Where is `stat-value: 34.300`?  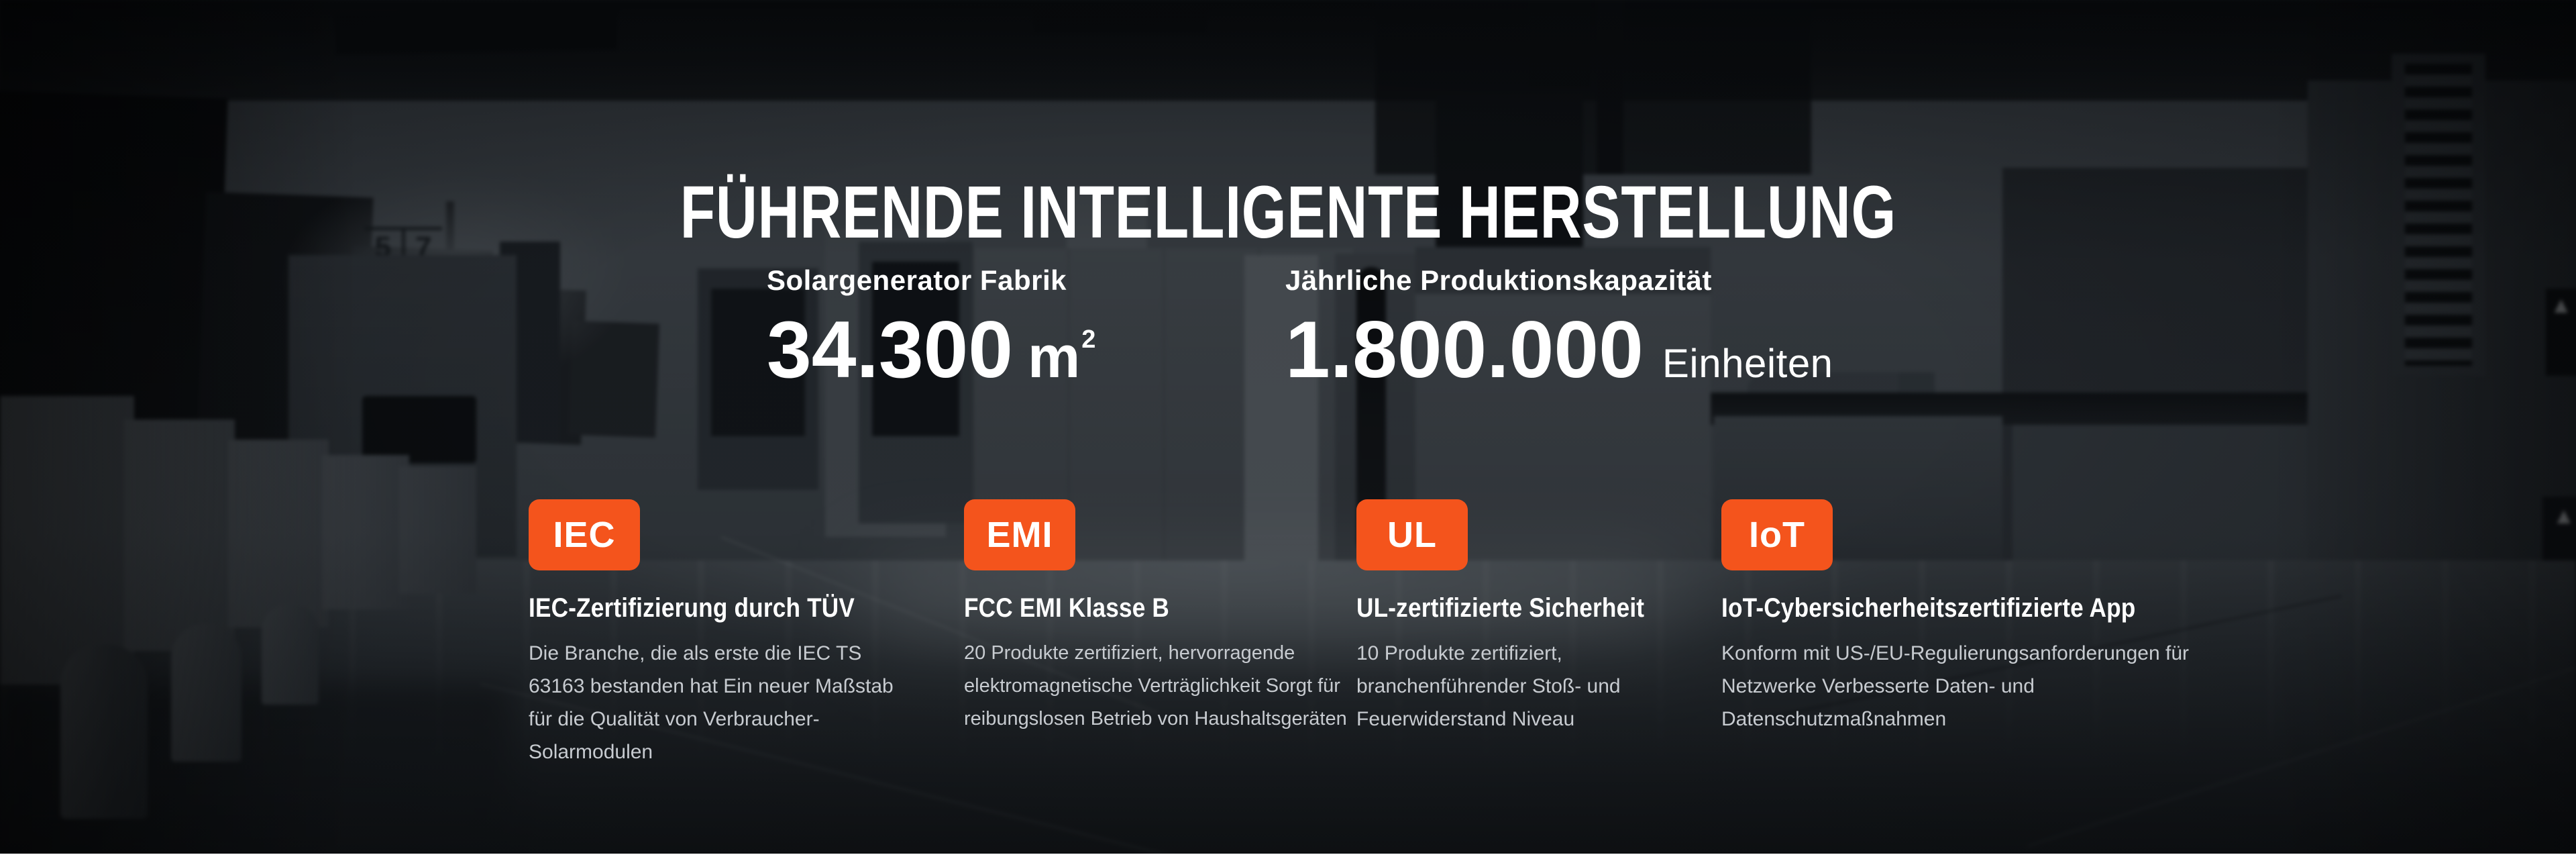
stat-value: 34.300 is located at coordinates (890, 350).